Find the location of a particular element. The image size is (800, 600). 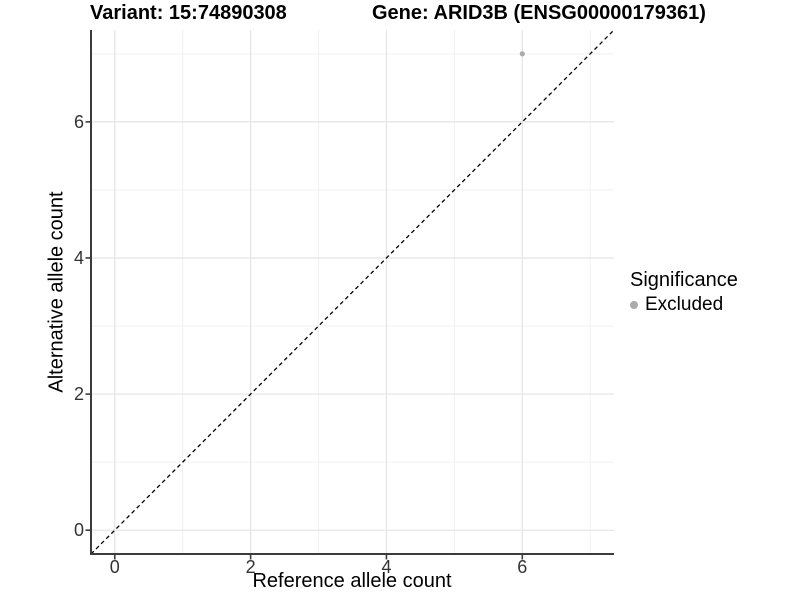

legend-item-label: Excluded is located at coordinates (684, 304).